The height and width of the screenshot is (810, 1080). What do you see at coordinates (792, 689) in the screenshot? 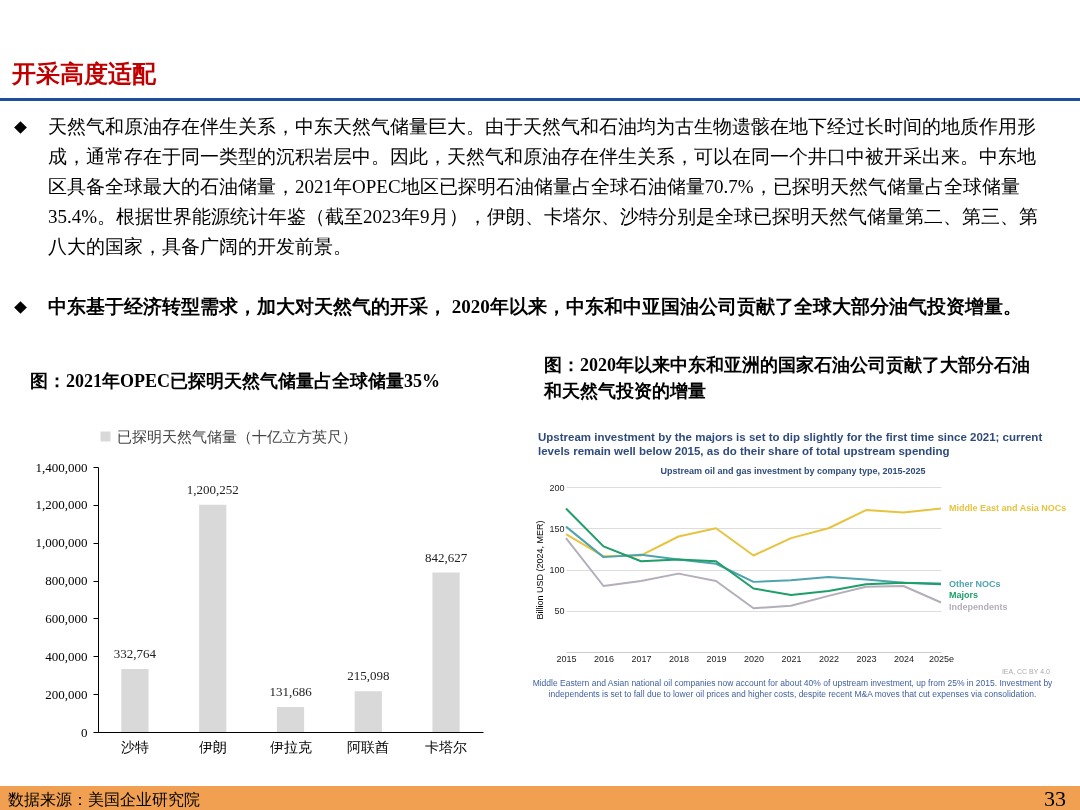
I see `text: Middle Eastern and Asian national oil companies now account for about 40% of upstream investment, up from 25% in 2015. Investment by independents is set to fall due to lower oil prices and higher costs, despite recent M&A moves that cut expenses via consolidation.` at bounding box center [792, 689].